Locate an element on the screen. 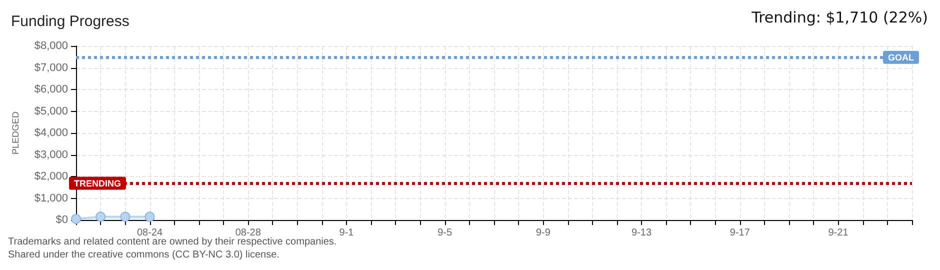  y-tick-label: $4,000 is located at coordinates (51, 133).